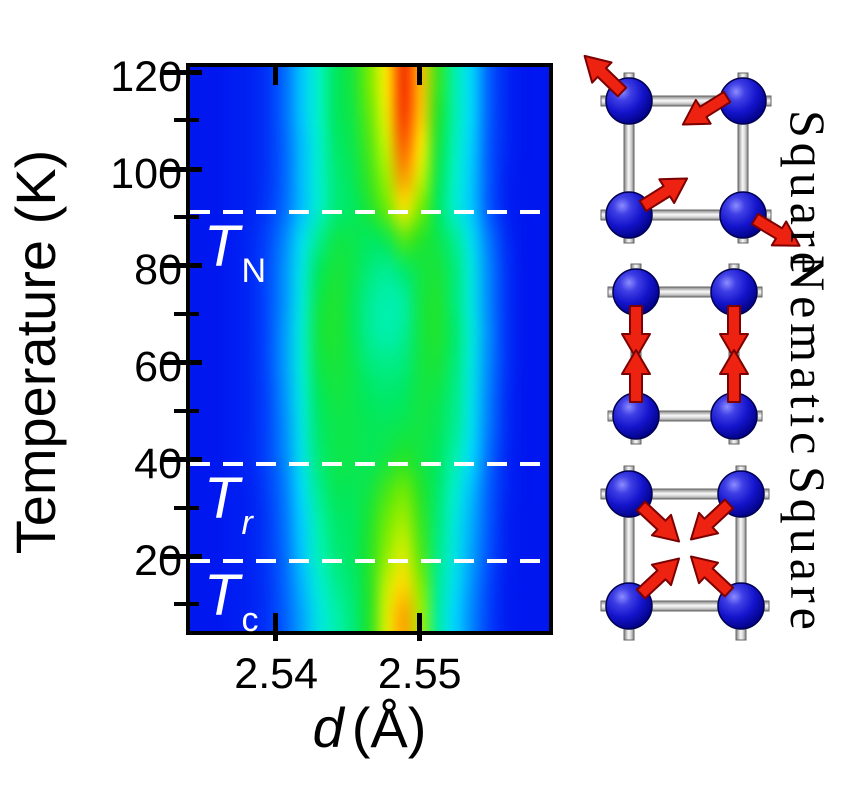 This screenshot has height=791, width=850. I want to click on x-axis-unit: (Å), so click(389, 727).